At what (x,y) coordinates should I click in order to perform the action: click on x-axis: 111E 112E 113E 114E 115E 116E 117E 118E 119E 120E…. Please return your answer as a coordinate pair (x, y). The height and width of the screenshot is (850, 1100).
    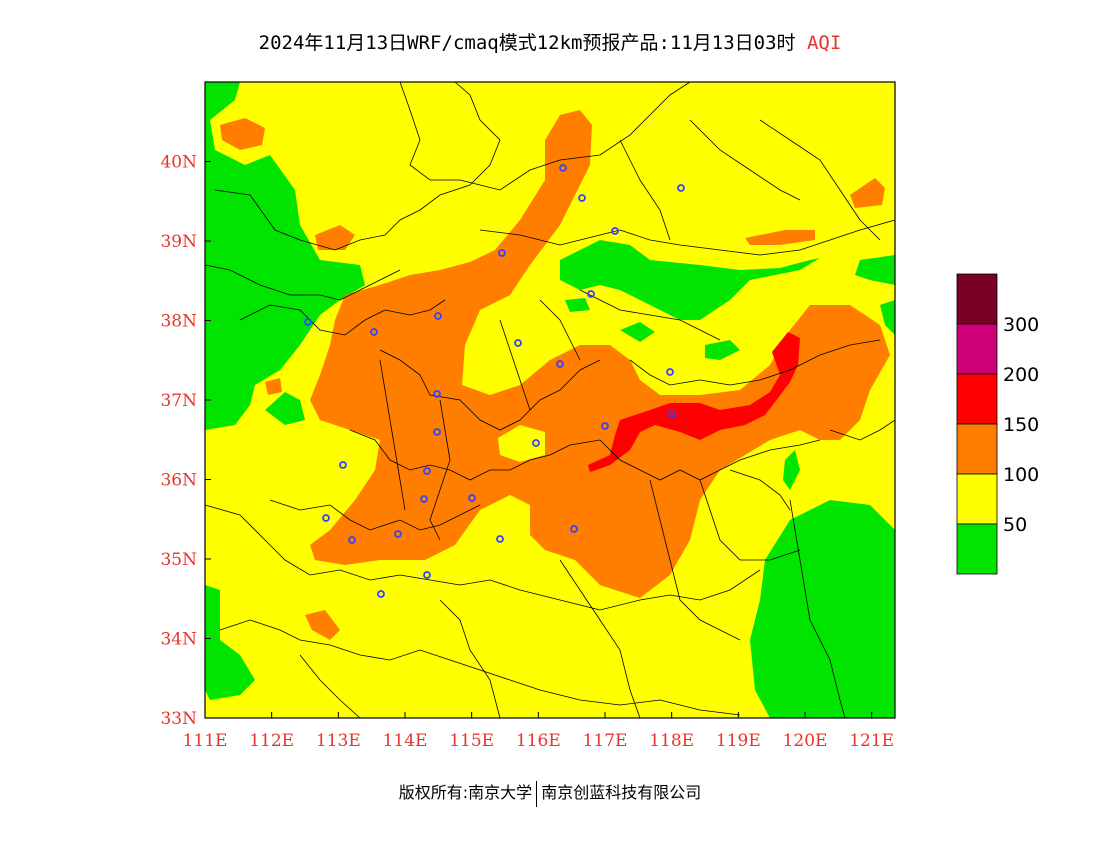
    Looking at the image, I should click on (538, 731).